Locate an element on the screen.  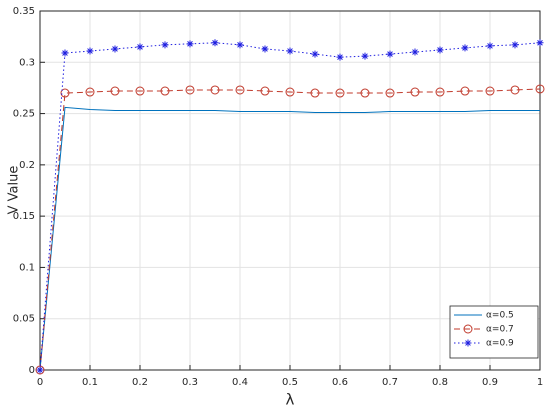
y-axis-label: V Value is located at coordinates (14, 190).